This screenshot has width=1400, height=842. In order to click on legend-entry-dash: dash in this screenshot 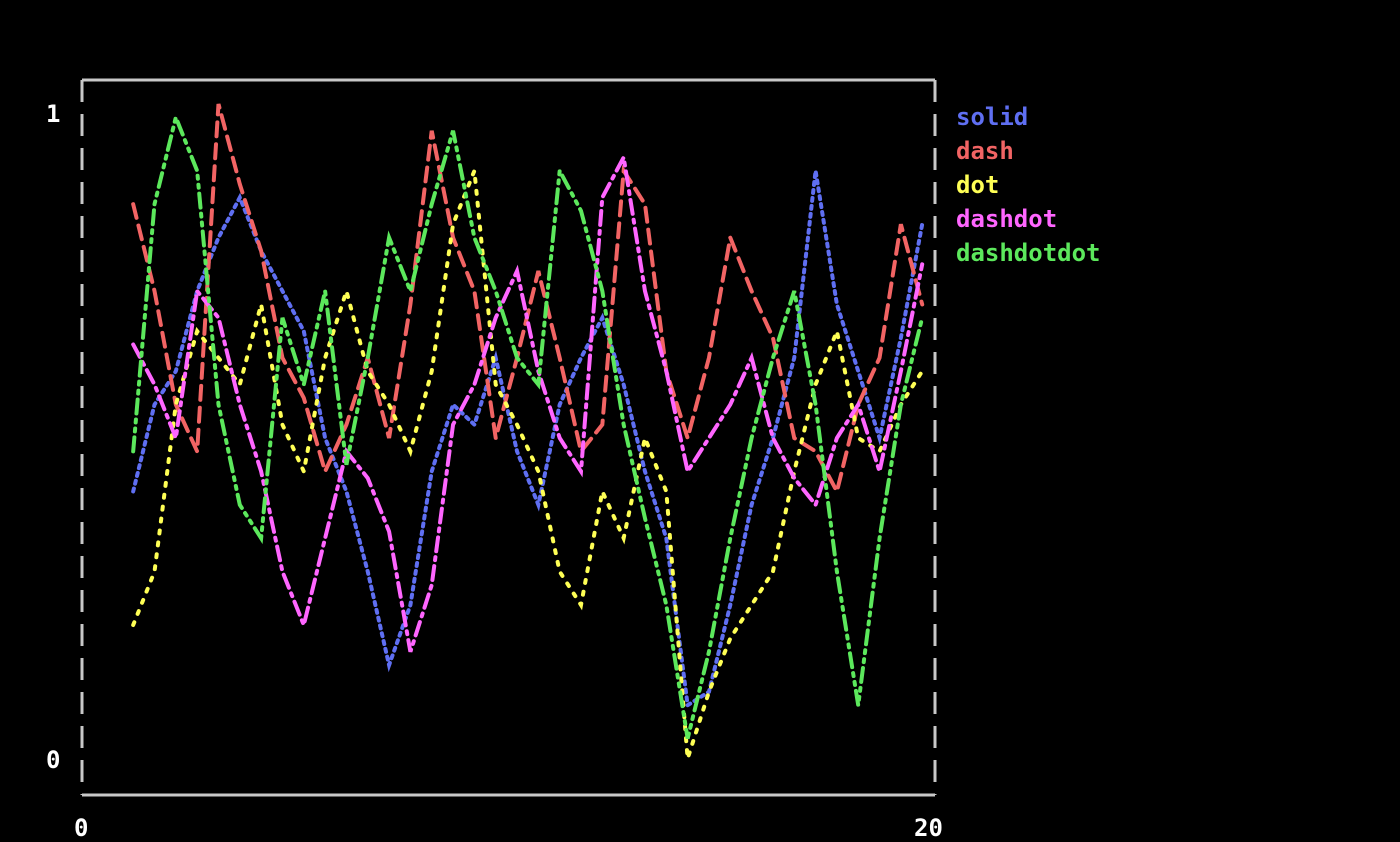, I will do `click(985, 151)`.